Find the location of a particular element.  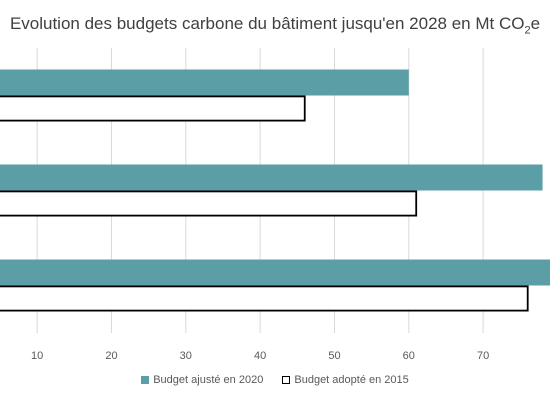

x-tick-label: 60 is located at coordinates (409, 356).